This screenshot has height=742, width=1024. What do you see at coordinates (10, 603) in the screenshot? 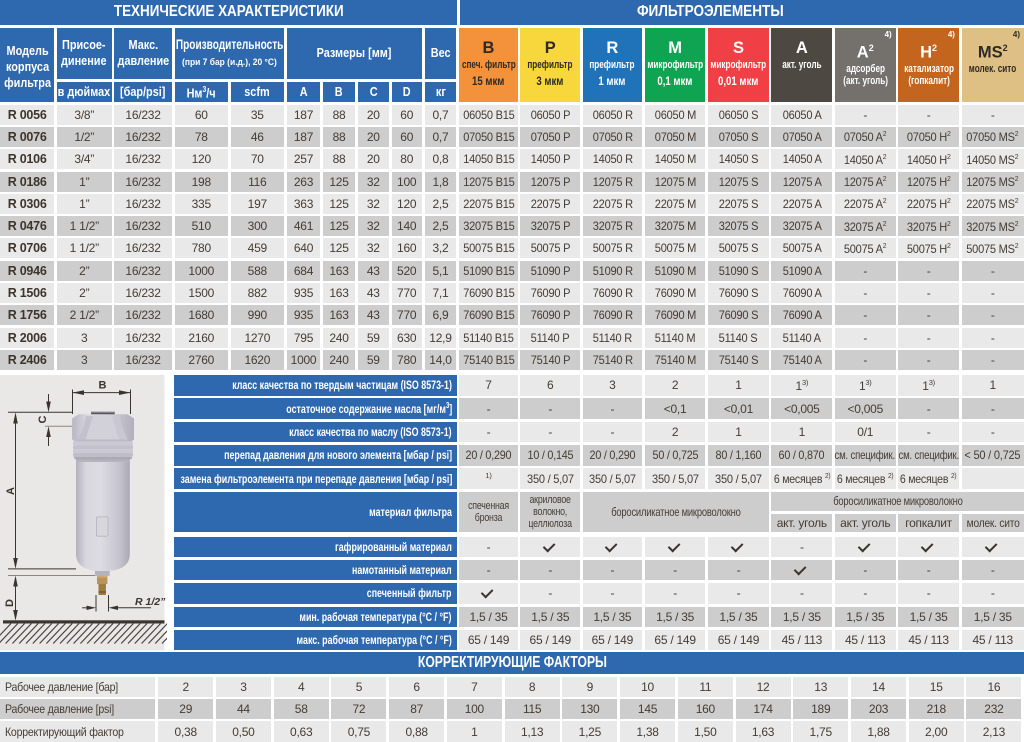
I see `svg-text: D` at bounding box center [10, 603].